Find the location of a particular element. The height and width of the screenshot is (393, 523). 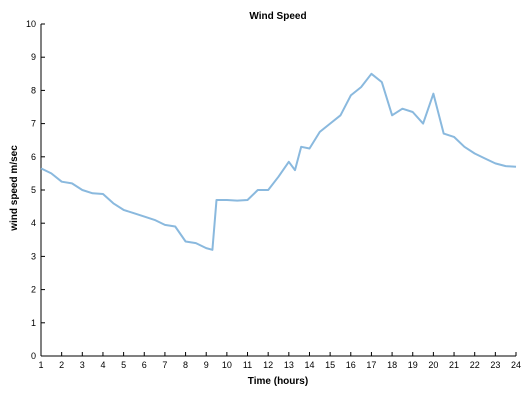

y-tick-label: 3 is located at coordinates (33, 256).